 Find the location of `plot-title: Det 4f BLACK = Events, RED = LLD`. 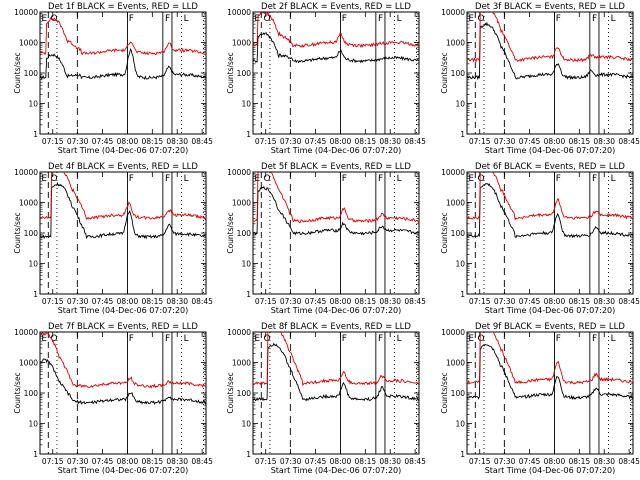

plot-title: Det 4f BLACK = Events, RED = LLD is located at coordinates (123, 167).